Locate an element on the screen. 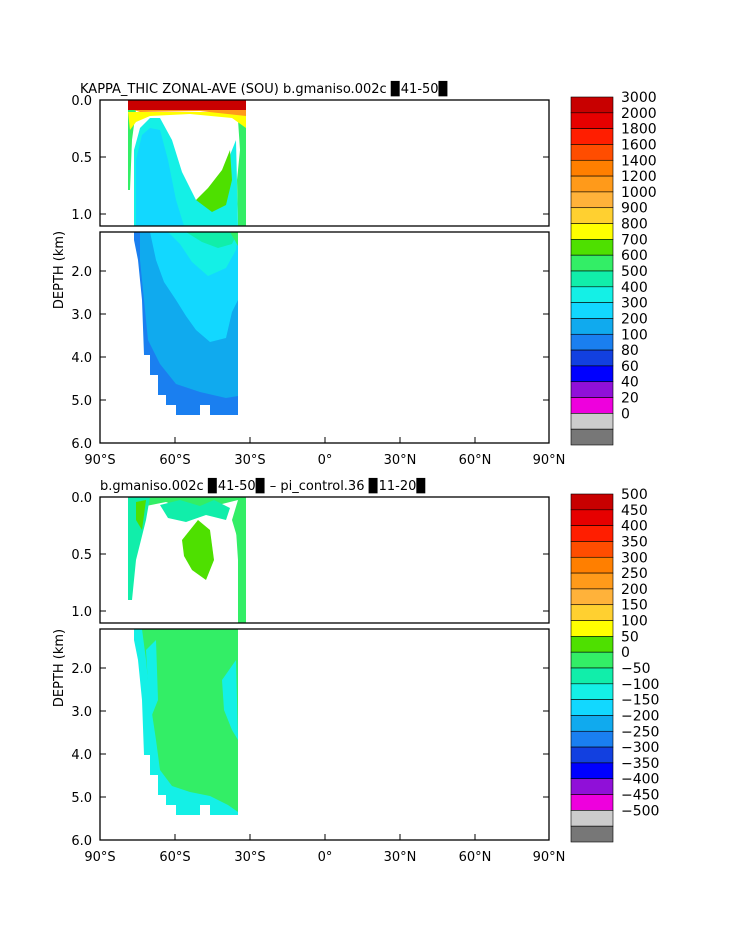 The width and height of the screenshot is (733, 945). p2-ytick-2: 1.0 is located at coordinates (81, 612).